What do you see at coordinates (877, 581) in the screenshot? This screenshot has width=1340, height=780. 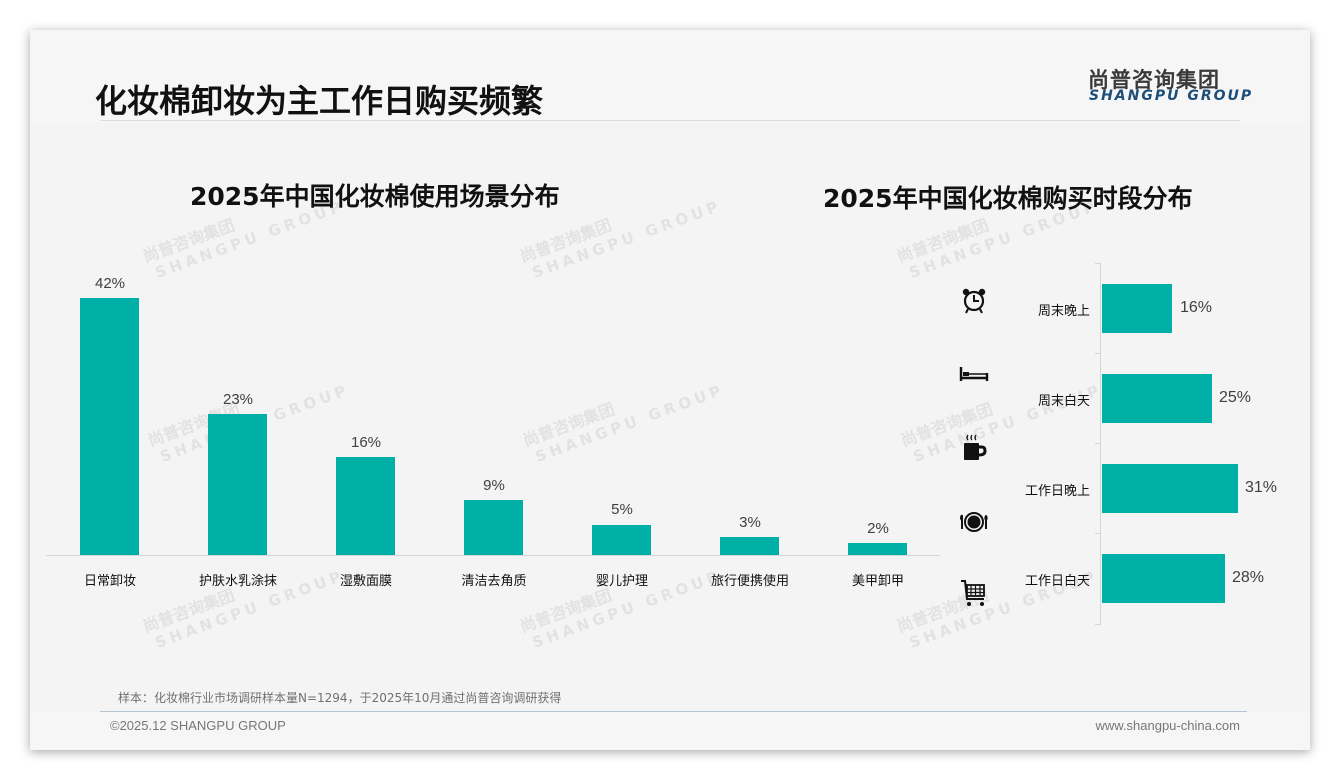 I see `bar-category: 美甲卸甲` at bounding box center [877, 581].